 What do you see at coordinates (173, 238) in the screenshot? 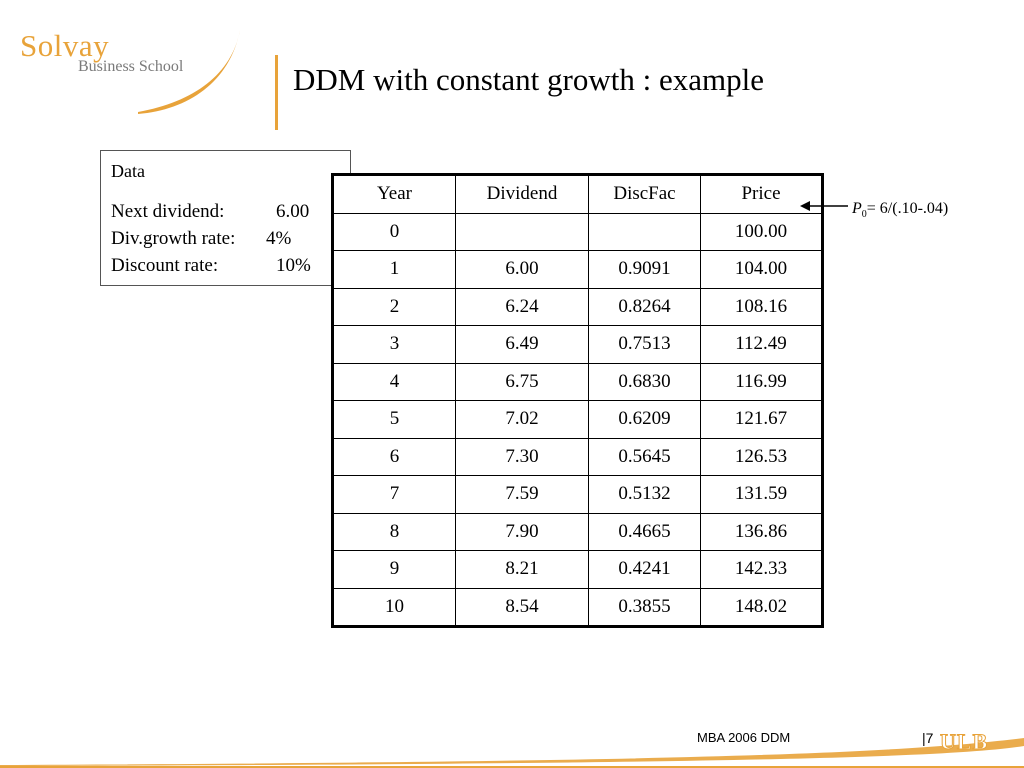
I see `data-label: Div.growth rate:` at bounding box center [173, 238].